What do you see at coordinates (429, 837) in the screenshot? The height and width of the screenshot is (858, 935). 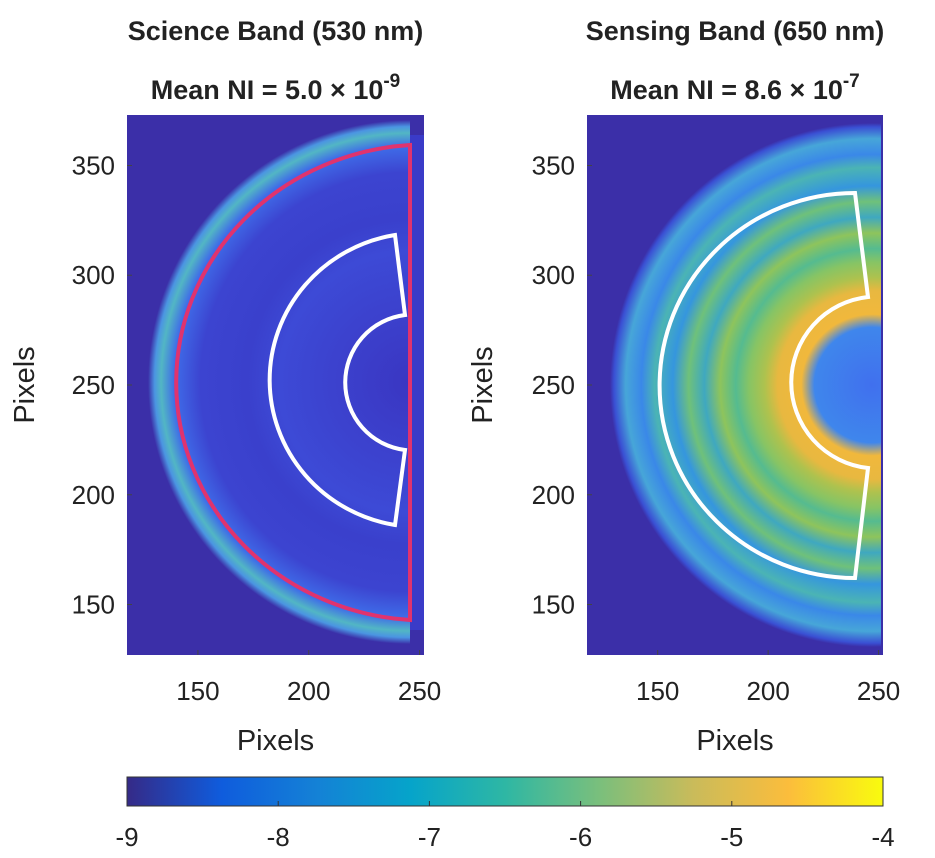 I see `colorbar-tick-label: -7` at bounding box center [429, 837].